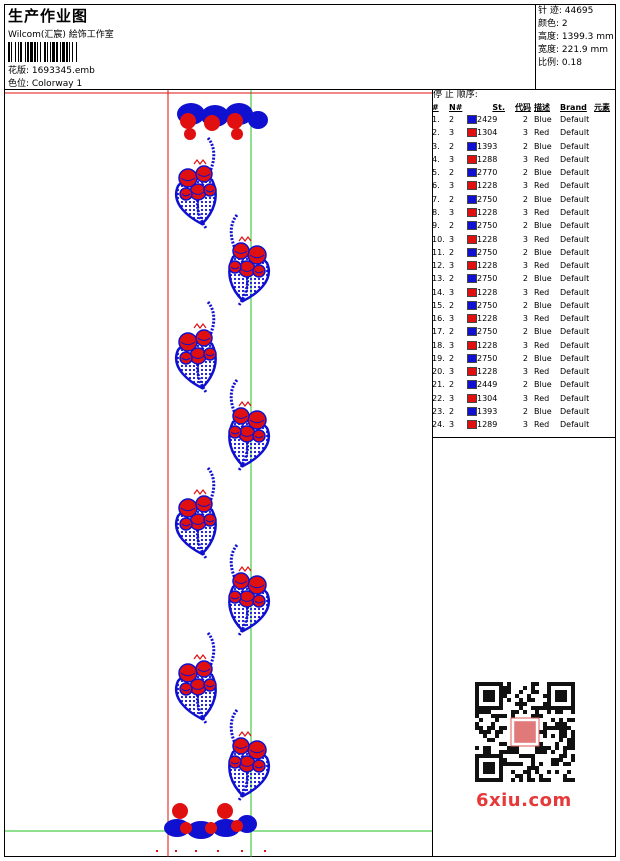  I want to click on row-index: 16., so click(438, 319).